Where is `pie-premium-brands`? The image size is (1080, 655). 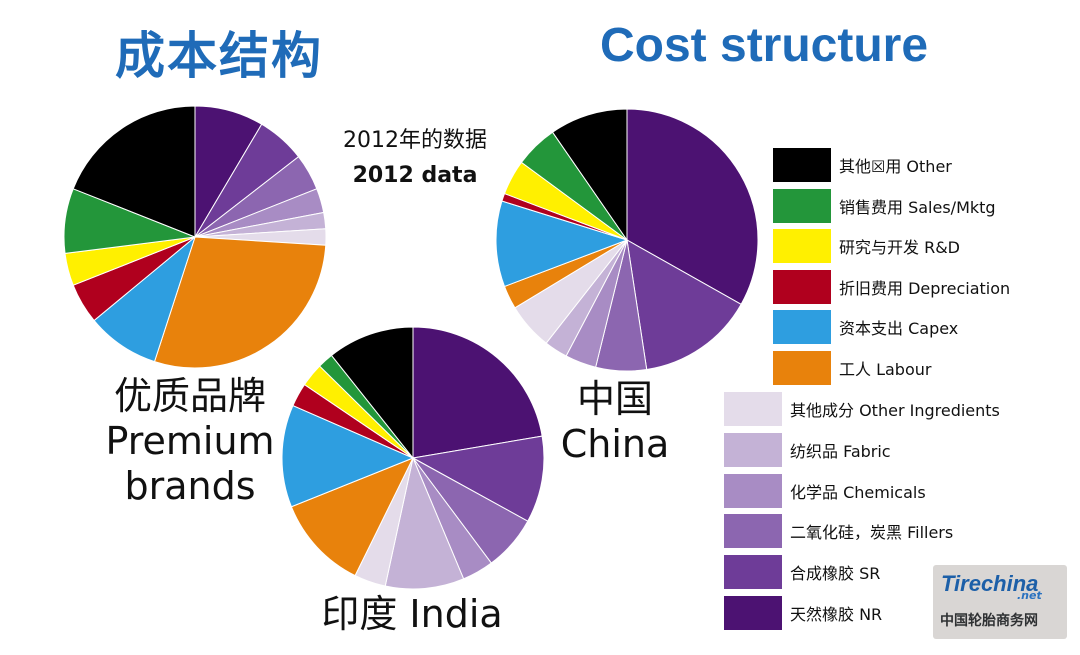
pie-premium-brands is located at coordinates (195, 237).